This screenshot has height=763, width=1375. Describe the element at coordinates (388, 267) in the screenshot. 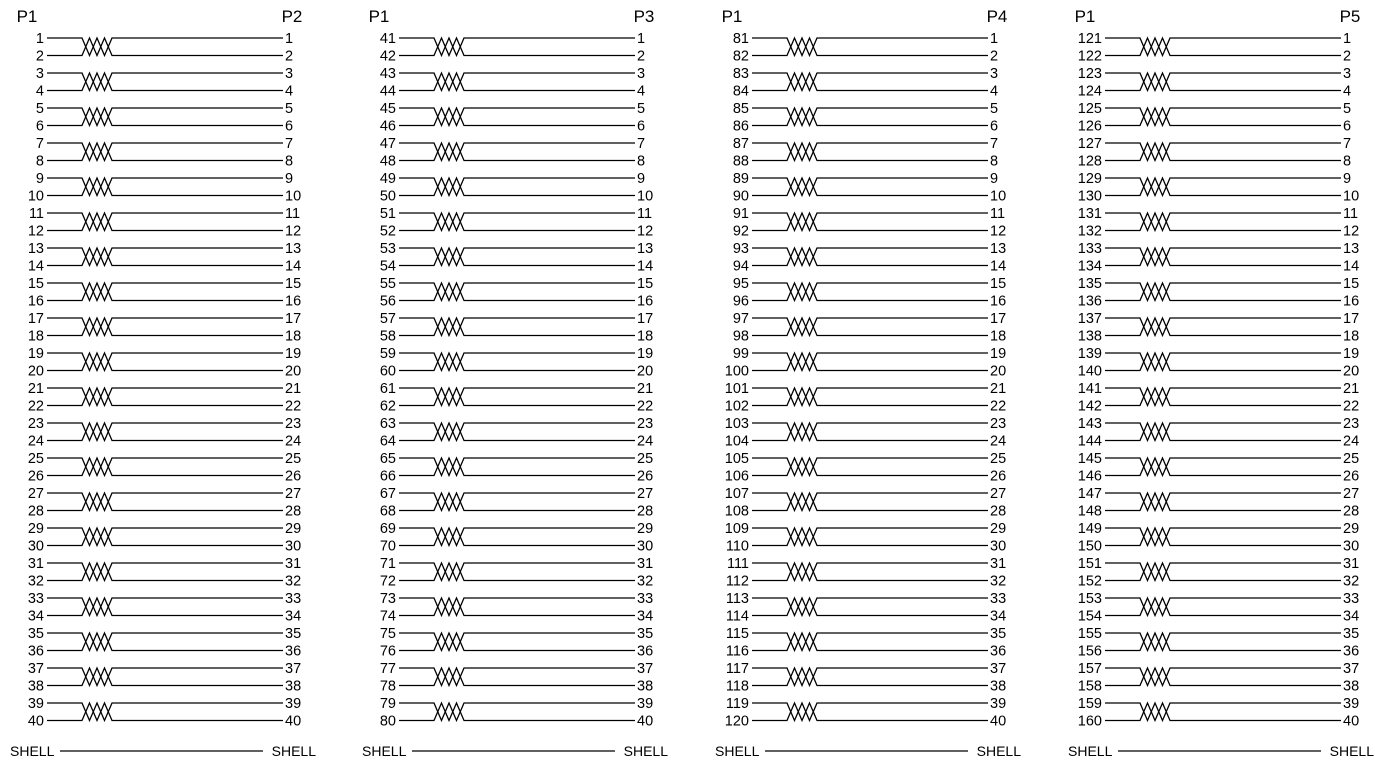

I see `left-pin-label: 54` at that location.